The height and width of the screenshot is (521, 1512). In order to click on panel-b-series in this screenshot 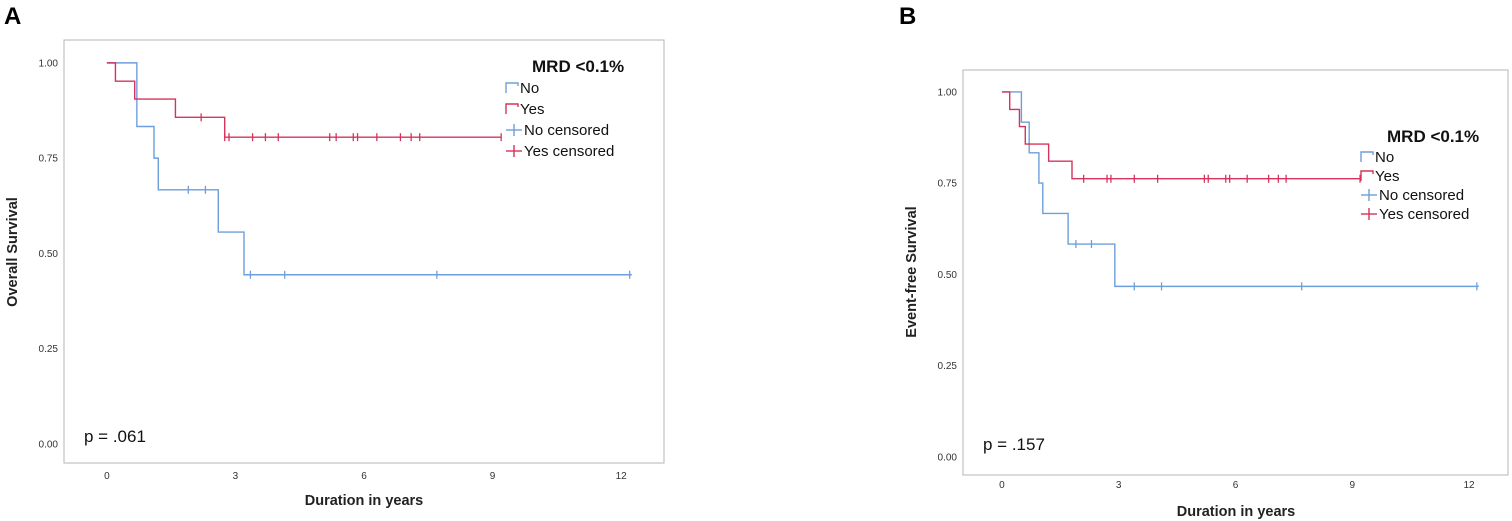, I will do `click(1240, 191)`.